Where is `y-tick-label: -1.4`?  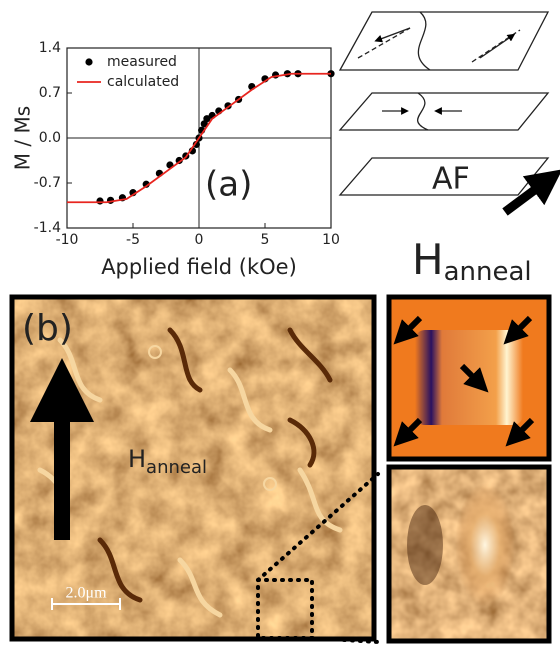
y-tick-label: -1.4 is located at coordinates (47, 228).